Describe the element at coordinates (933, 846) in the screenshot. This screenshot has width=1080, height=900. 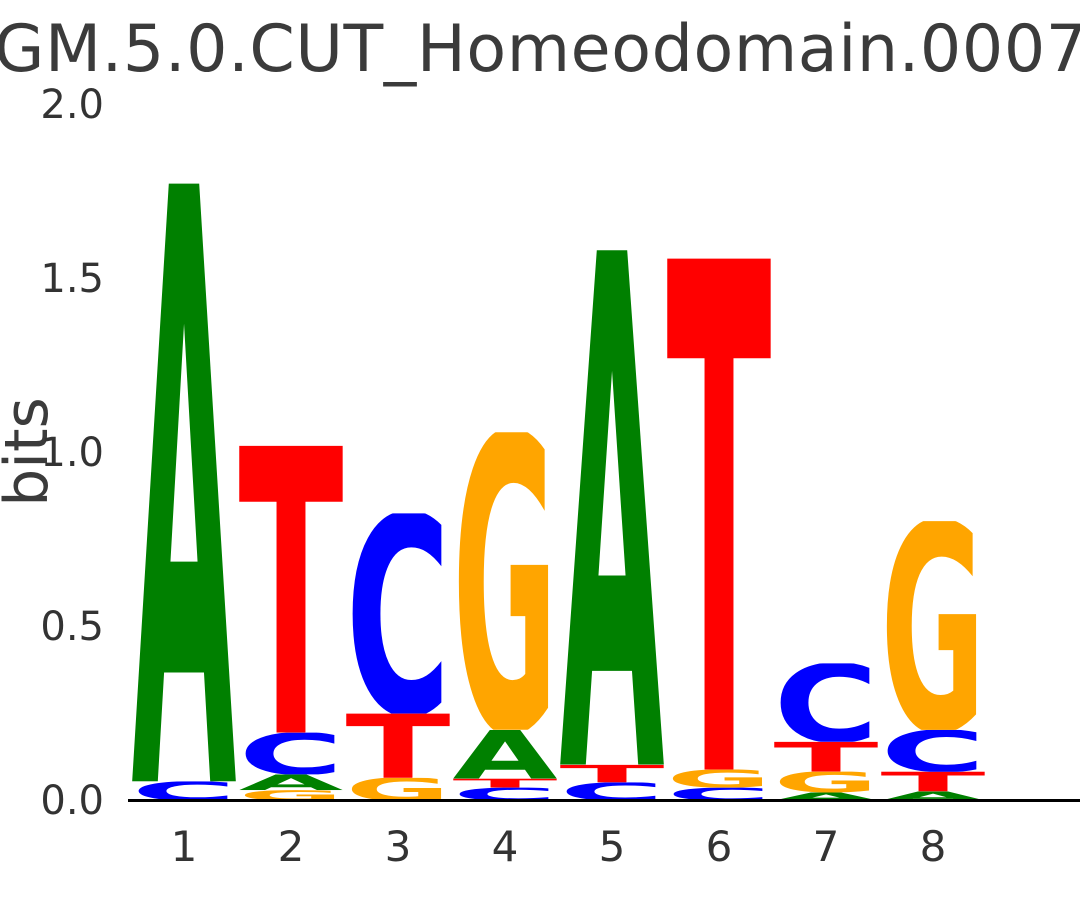
I see `x-tick-label-8: 8` at that location.